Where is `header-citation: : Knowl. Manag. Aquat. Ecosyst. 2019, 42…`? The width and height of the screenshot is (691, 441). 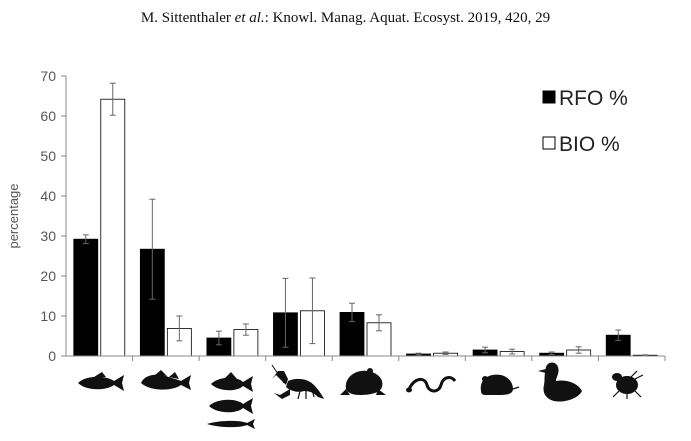 header-citation: : Knowl. Manag. Aquat. Ecosyst. 2019, 42… is located at coordinates (407, 18).